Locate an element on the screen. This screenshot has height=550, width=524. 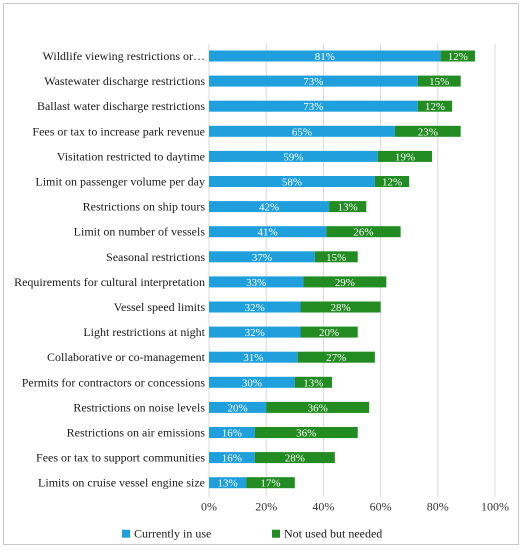
category-label: Seasonal restrictions is located at coordinates (155, 257).